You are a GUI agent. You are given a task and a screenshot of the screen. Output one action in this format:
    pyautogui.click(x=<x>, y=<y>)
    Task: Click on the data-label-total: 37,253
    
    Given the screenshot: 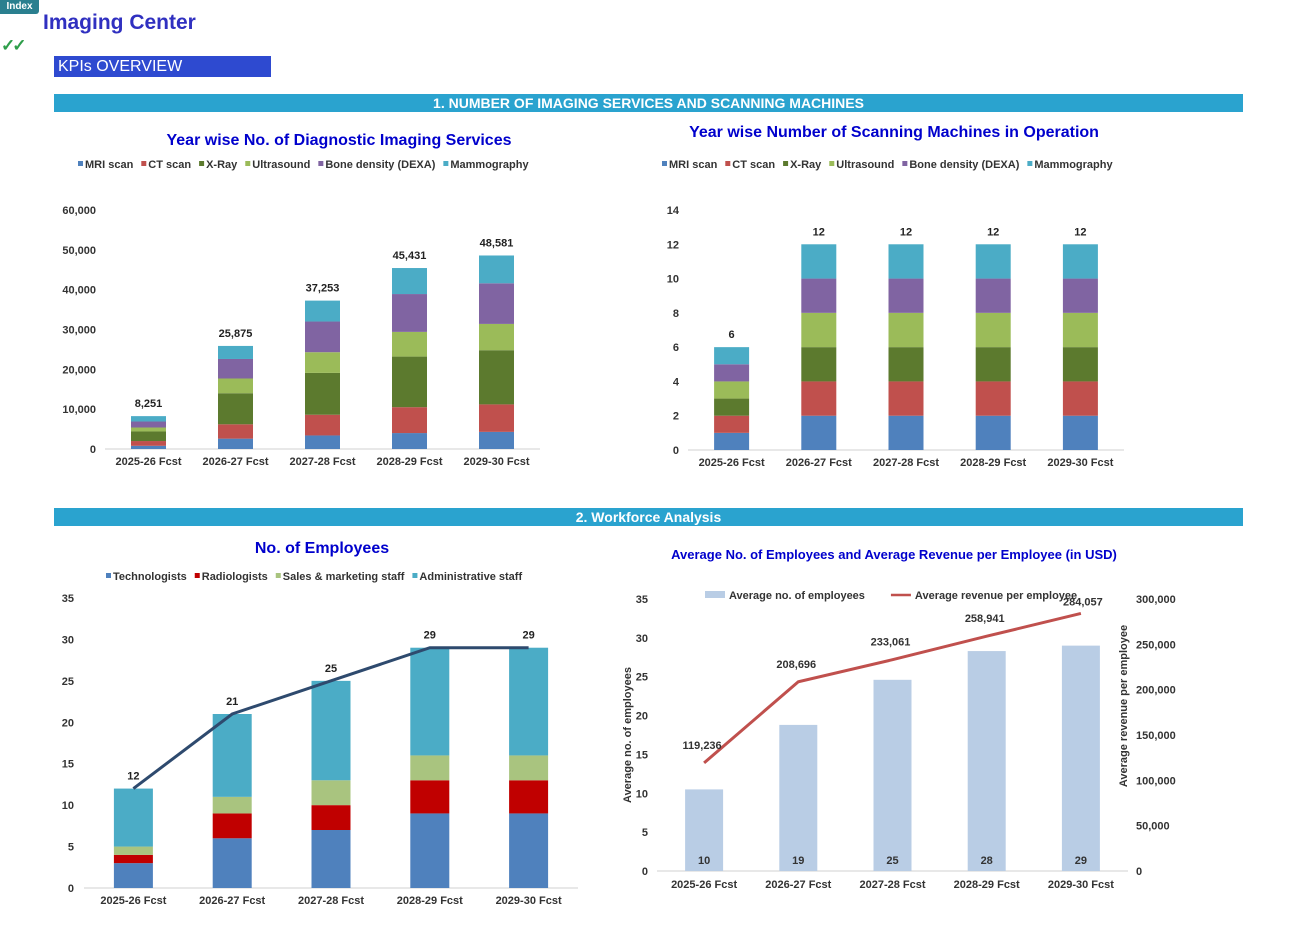 What is the action you would take?
    pyautogui.click(x=323, y=289)
    